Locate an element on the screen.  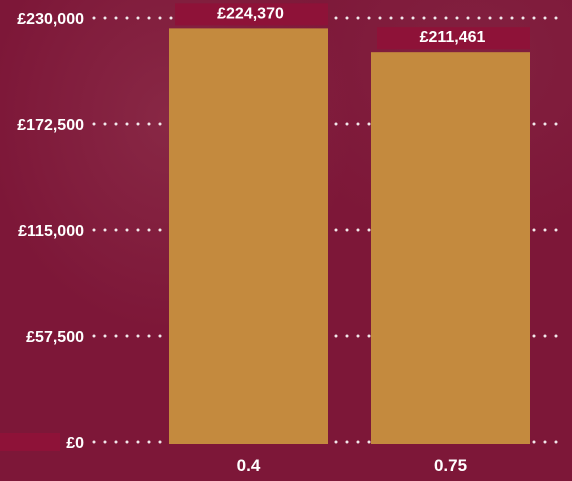
y-tick-label: £172,500 is located at coordinates (50, 125).